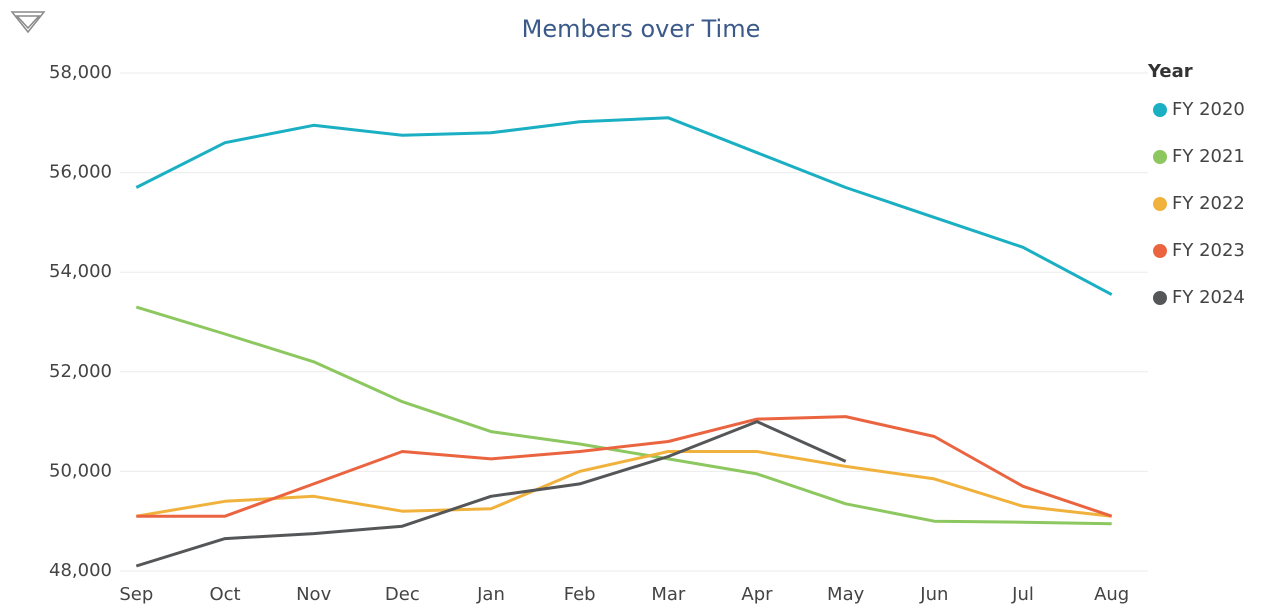 The height and width of the screenshot is (610, 1266). I want to click on y-tick-label: 54,000, so click(80, 271).